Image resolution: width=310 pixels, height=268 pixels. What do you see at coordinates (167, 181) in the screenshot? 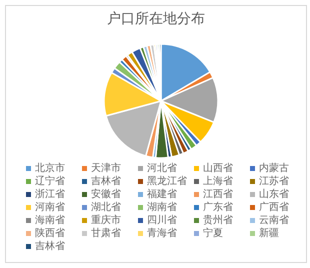
I see `legend-label: 黑龙江省` at bounding box center [167, 181].